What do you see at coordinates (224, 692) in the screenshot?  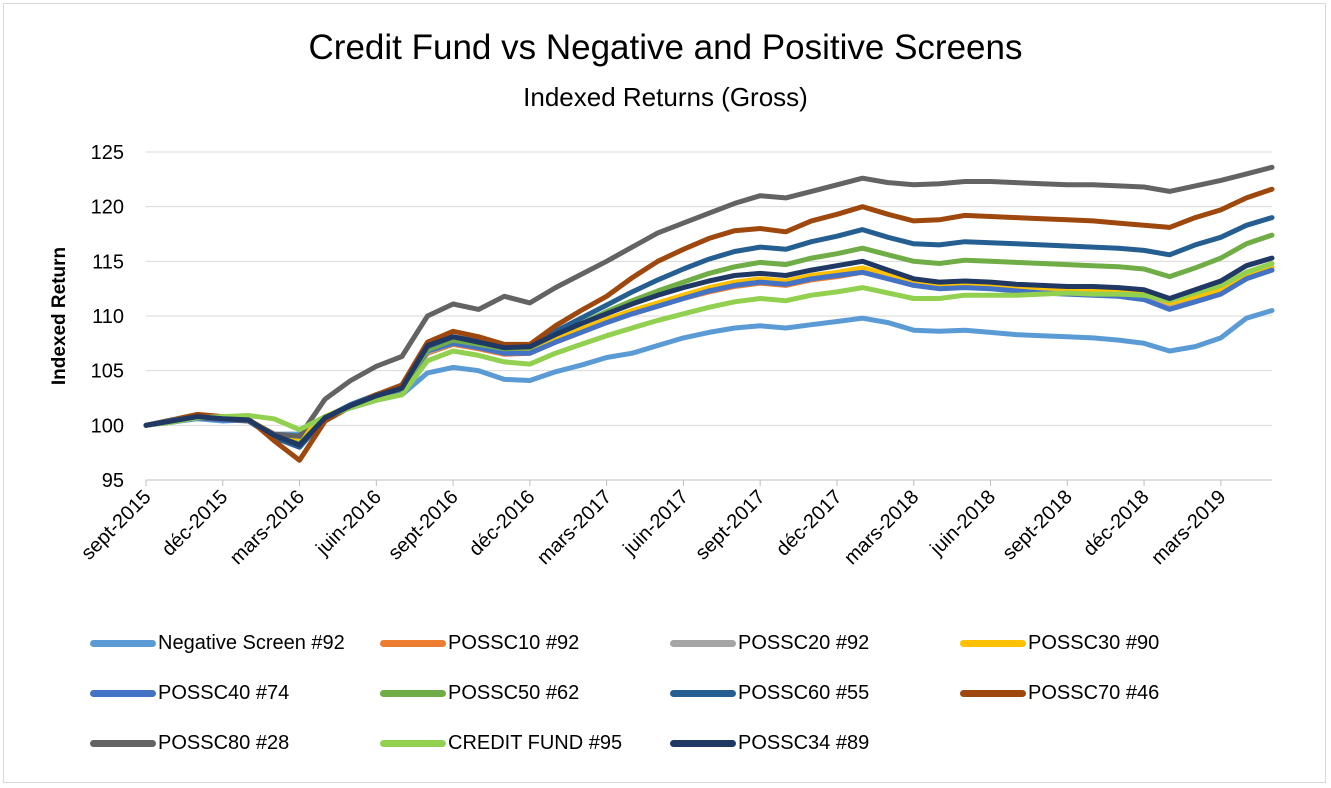 I see `legend-label: POSSC40 #74` at bounding box center [224, 692].